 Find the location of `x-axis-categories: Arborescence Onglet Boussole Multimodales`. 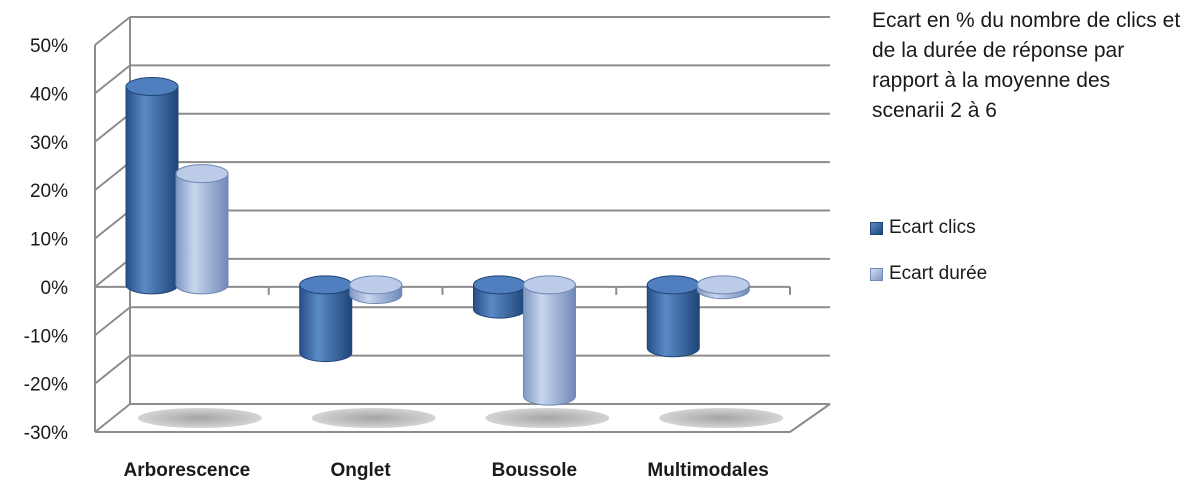

x-axis-categories: Arborescence Onglet Boussole Multimodales is located at coordinates (446, 470).